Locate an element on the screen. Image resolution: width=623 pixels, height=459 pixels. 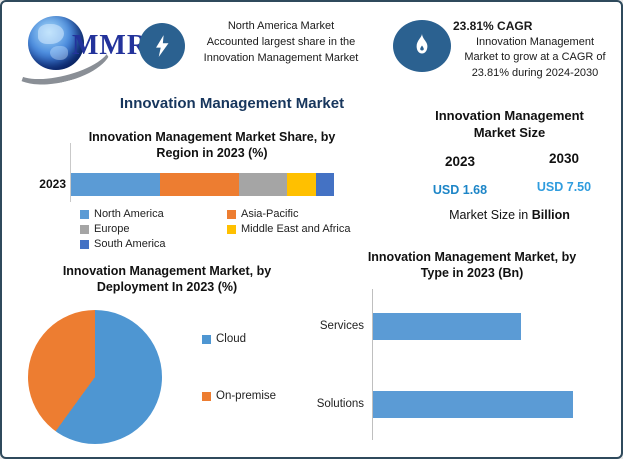
globe-continent is located at coordinates (51, 34).